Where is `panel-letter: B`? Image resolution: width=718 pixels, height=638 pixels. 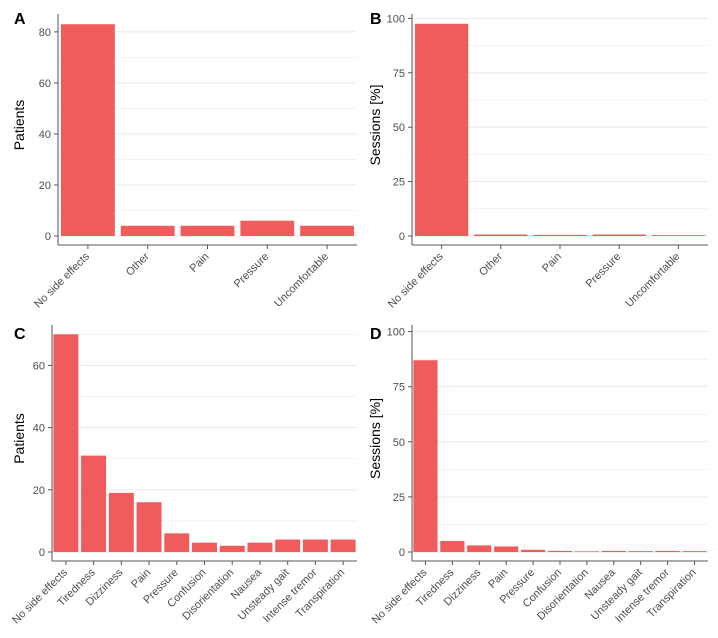 panel-letter: B is located at coordinates (376, 19).